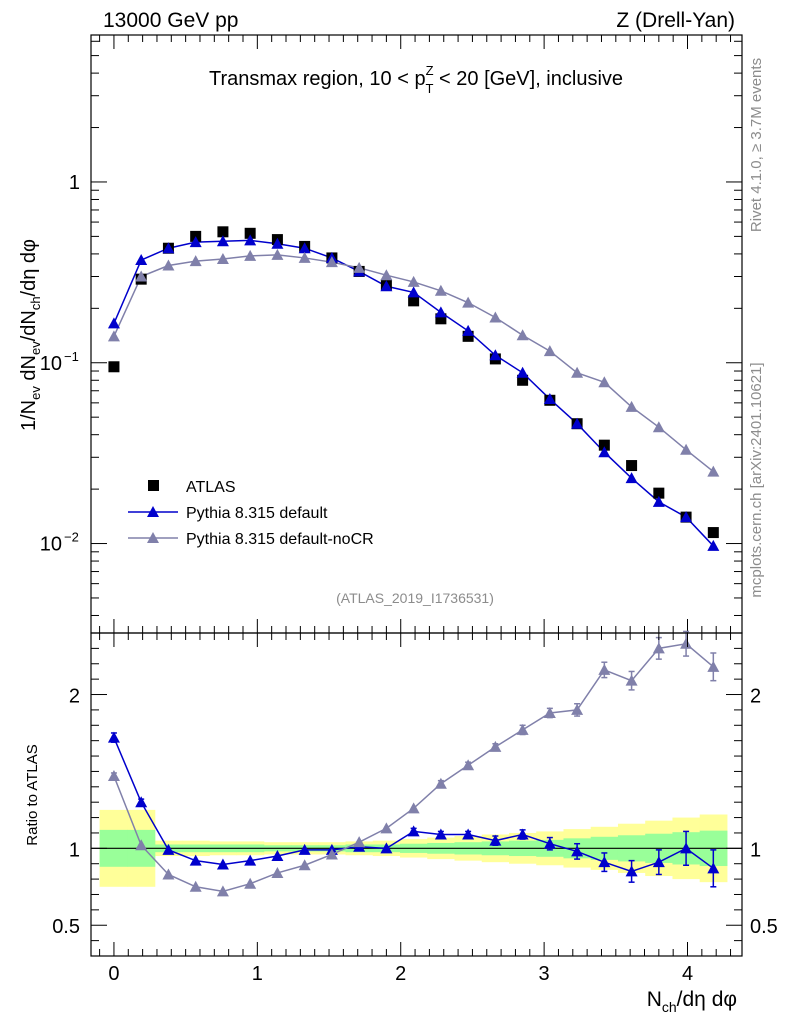  What do you see at coordinates (153, 485) in the screenshot?
I see `legend-atlas-marker` at bounding box center [153, 485].